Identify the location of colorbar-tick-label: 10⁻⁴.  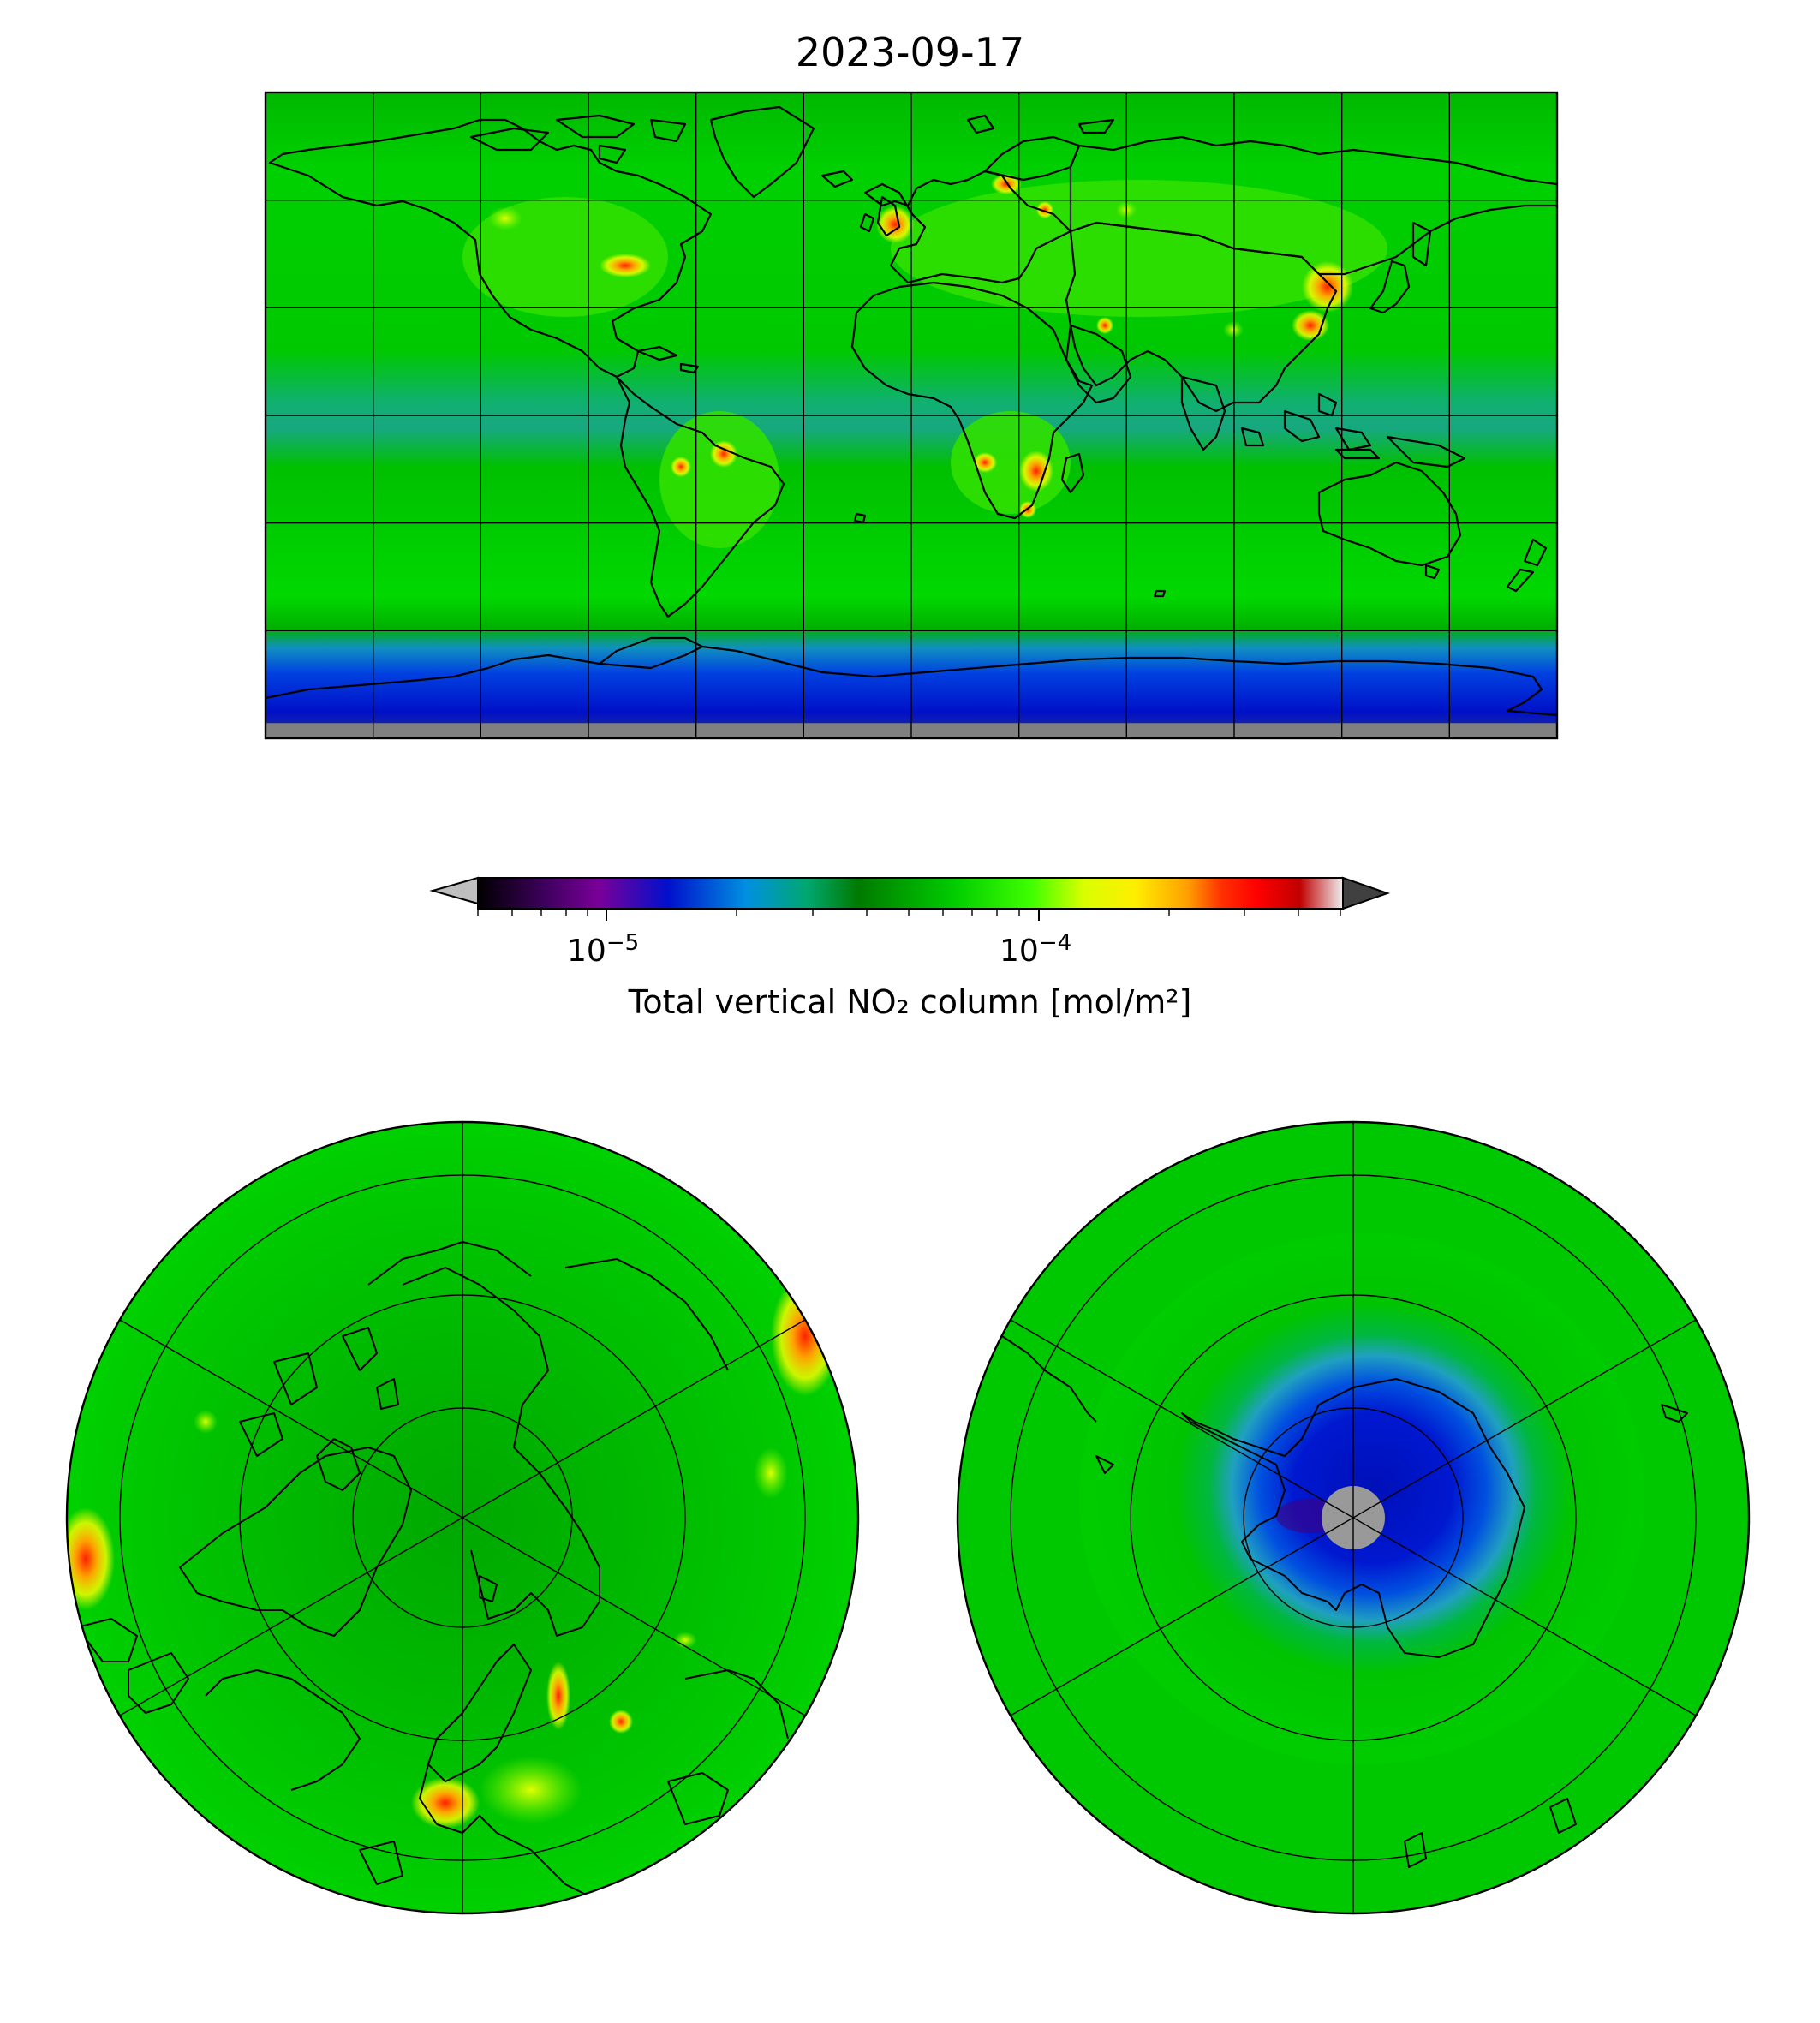
(1036, 950).